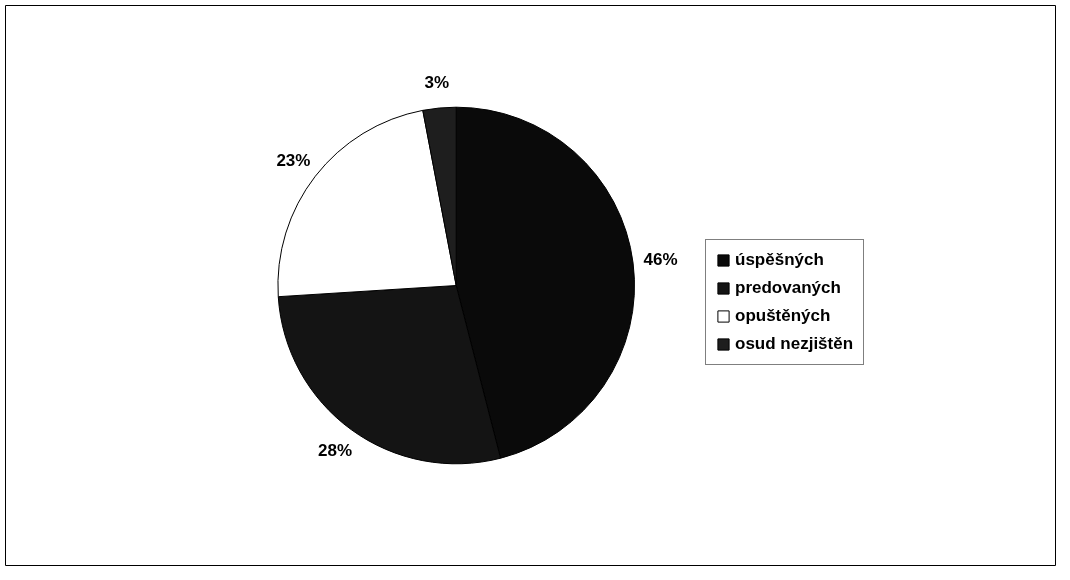  Describe the element at coordinates (335, 451) in the screenshot. I see `data-label: 28%` at that location.